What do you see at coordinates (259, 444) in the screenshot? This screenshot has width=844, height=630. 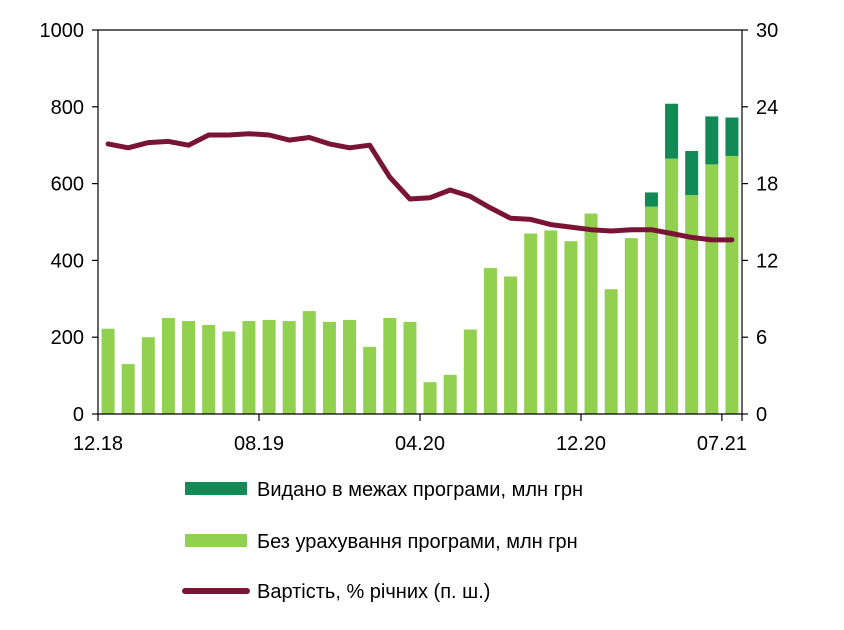 I see `x-tick-label: 08.19` at bounding box center [259, 444].